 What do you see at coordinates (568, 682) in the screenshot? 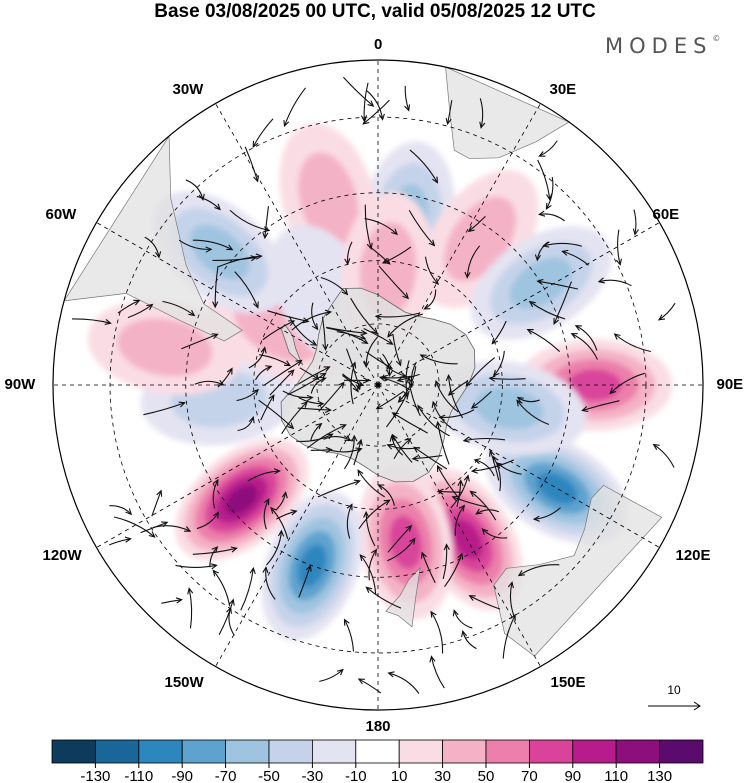
I see `longitude-label: 150E` at bounding box center [568, 682].